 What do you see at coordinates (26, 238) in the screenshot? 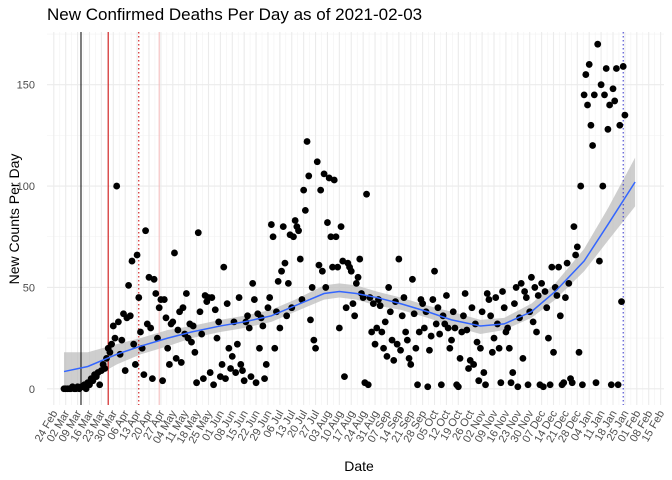
I see `y-axis-ticks: 0 50 100 150` at bounding box center [26, 238].